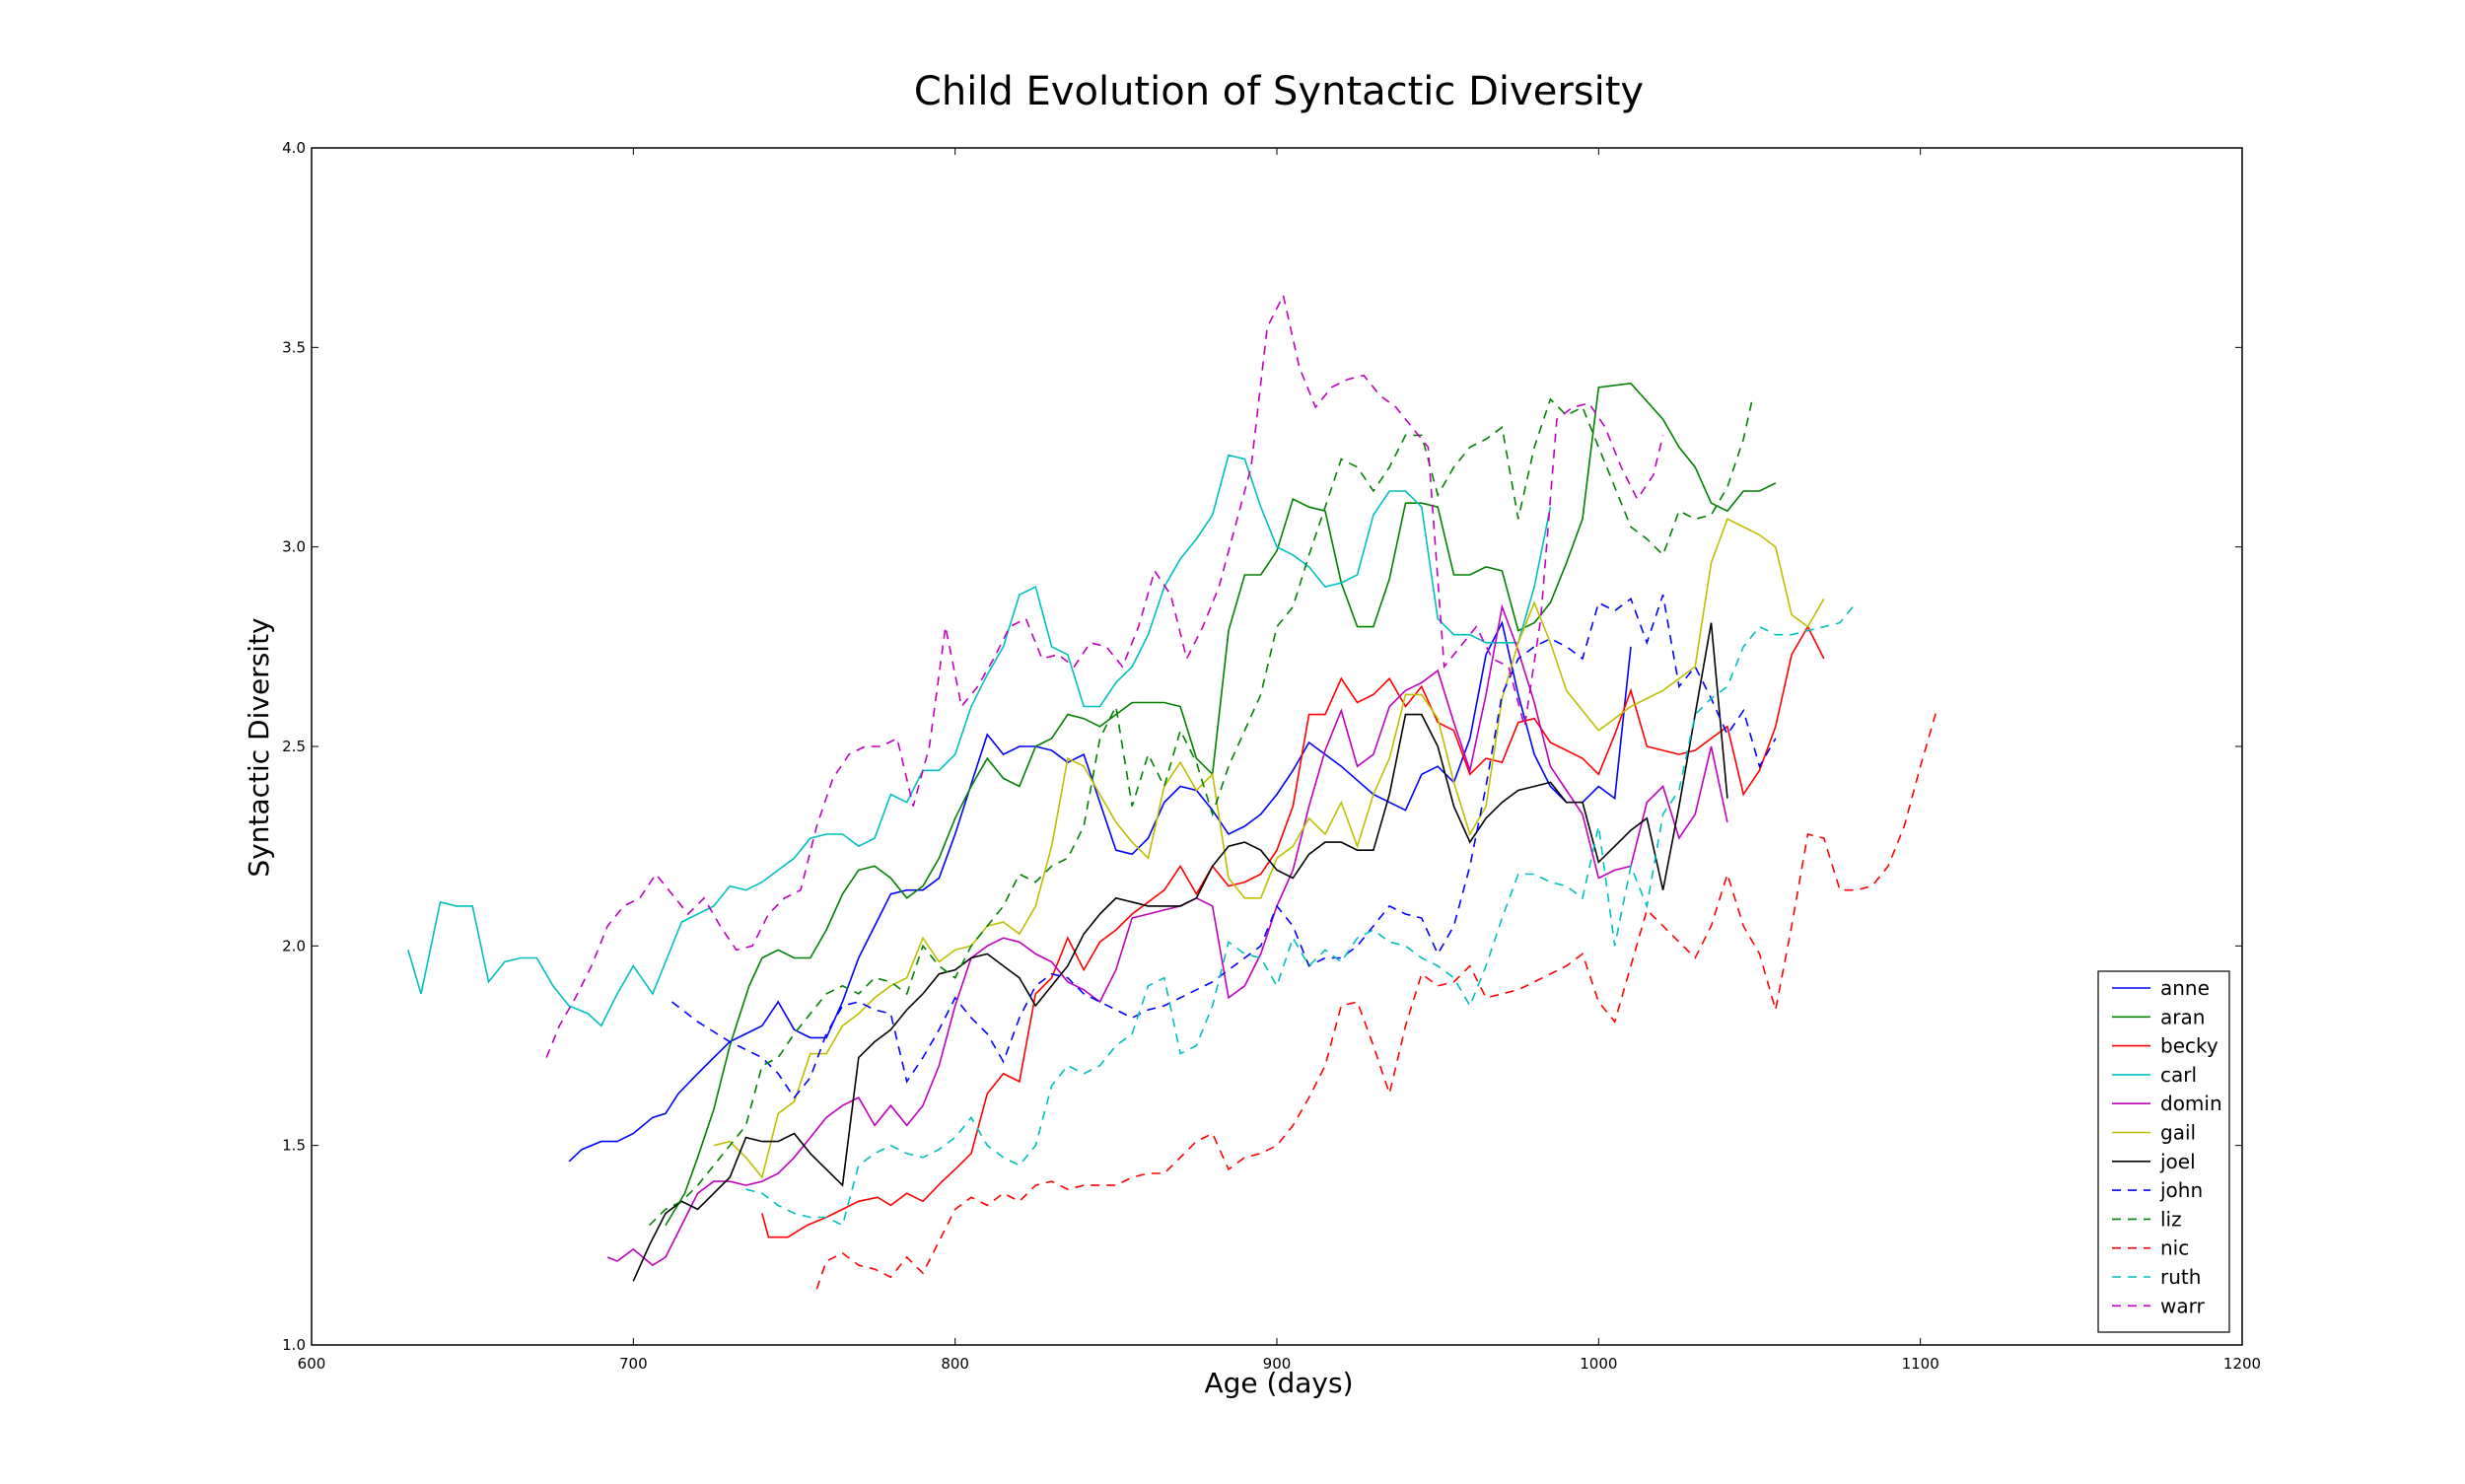 The width and height of the screenshot is (2465, 1484). I want to click on y-tick-label: 1.0, so click(294, 1345).